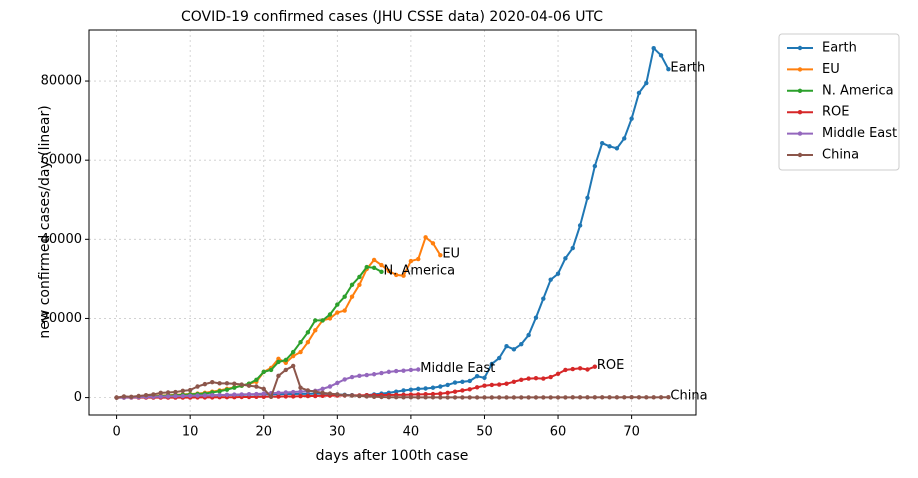 The width and height of the screenshot is (918, 478). What do you see at coordinates (78, 397) in the screenshot?
I see `y-tick-label: 0` at bounding box center [78, 397].